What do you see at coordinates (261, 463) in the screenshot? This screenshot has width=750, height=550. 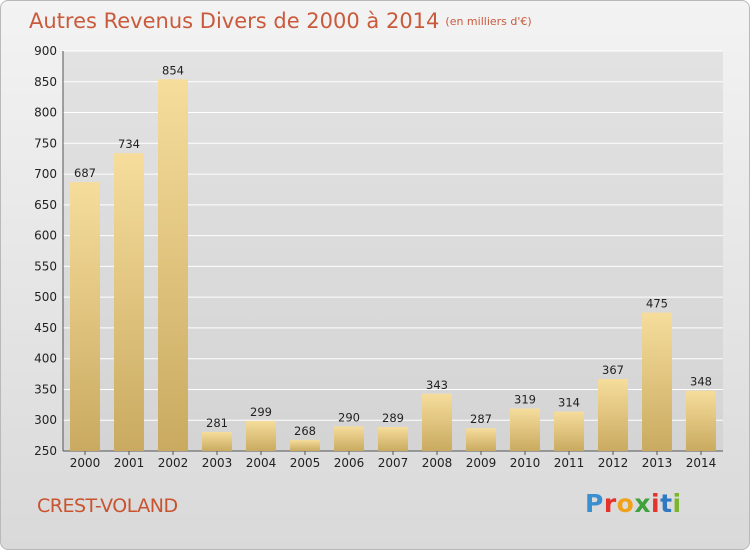 I see `x-tick-label: 2004` at bounding box center [261, 463].